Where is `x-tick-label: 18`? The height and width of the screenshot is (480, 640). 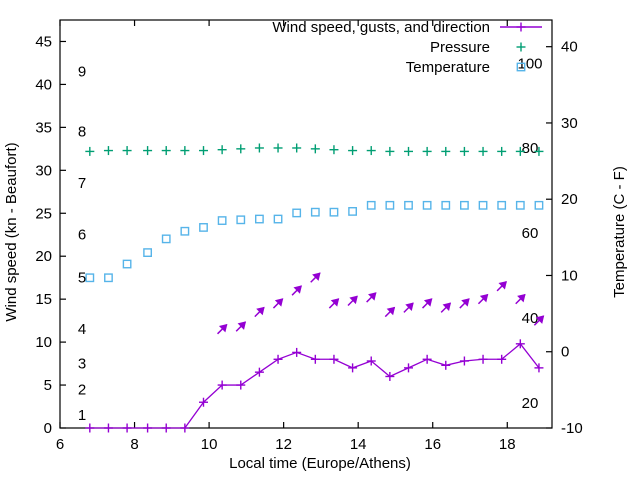 x-tick-label: 18 is located at coordinates (507, 444).